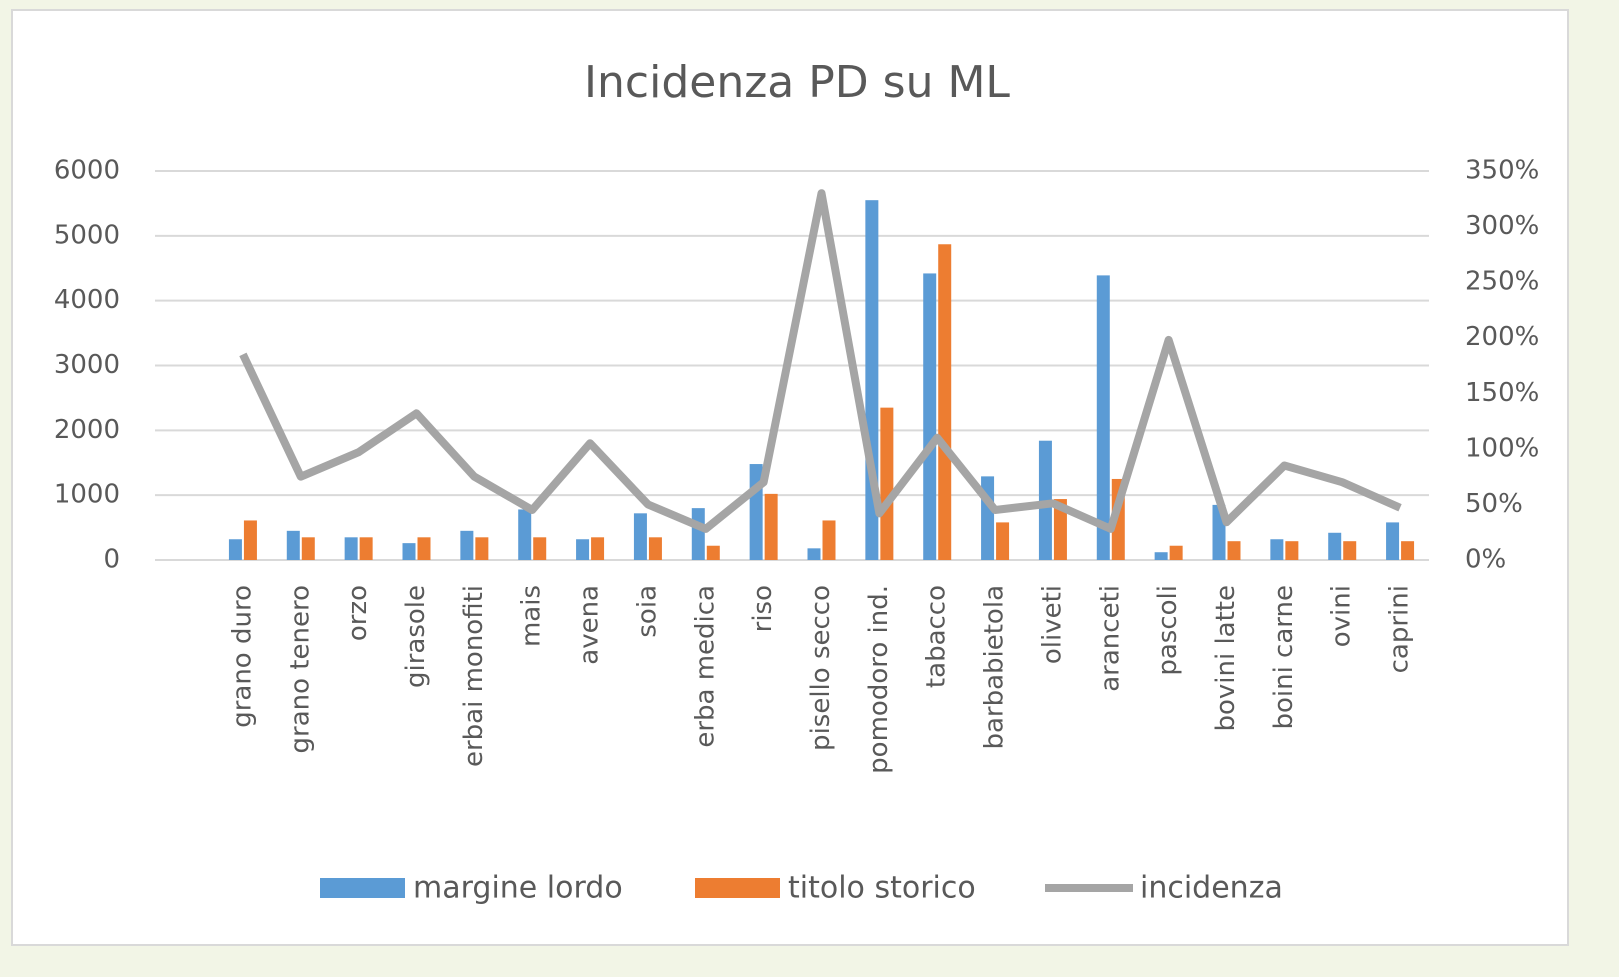  I want to click on legend-label: margine lordo, so click(518, 888).